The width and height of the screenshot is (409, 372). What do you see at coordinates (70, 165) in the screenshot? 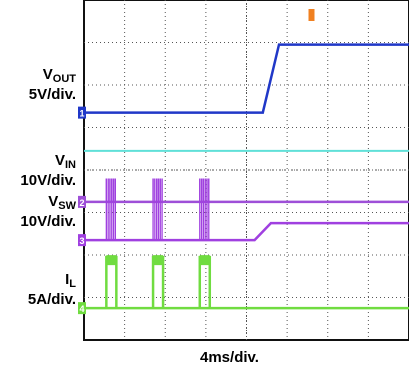
I see `vin-label-sub: IN` at bounding box center [70, 165].